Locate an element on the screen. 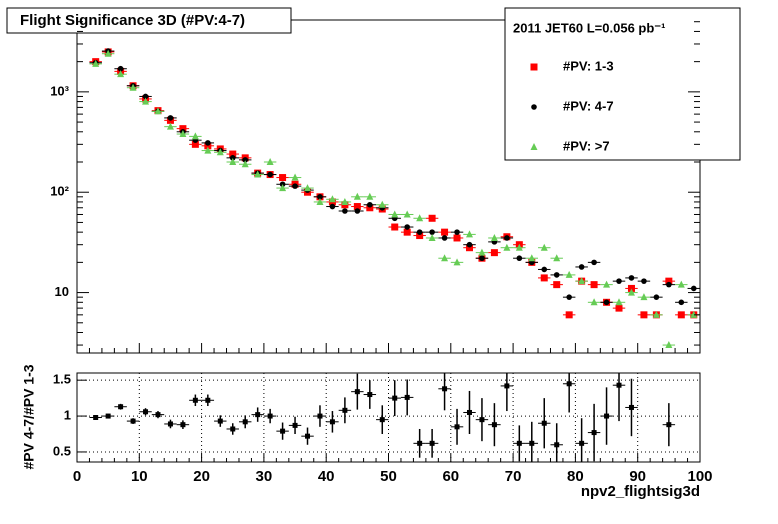  y-tick-label: 1 is located at coordinates (67, 415).